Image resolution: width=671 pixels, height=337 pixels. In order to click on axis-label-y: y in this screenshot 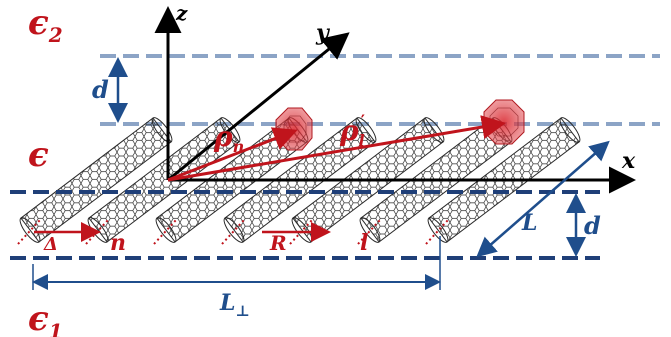, I will do `click(323, 33)`.